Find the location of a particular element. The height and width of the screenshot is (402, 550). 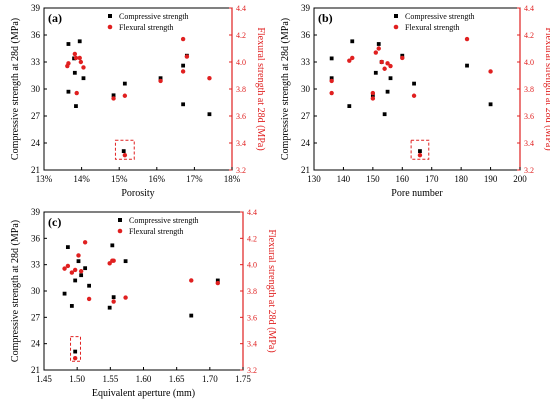

x-tick-label: 170 is located at coordinates (432, 179).